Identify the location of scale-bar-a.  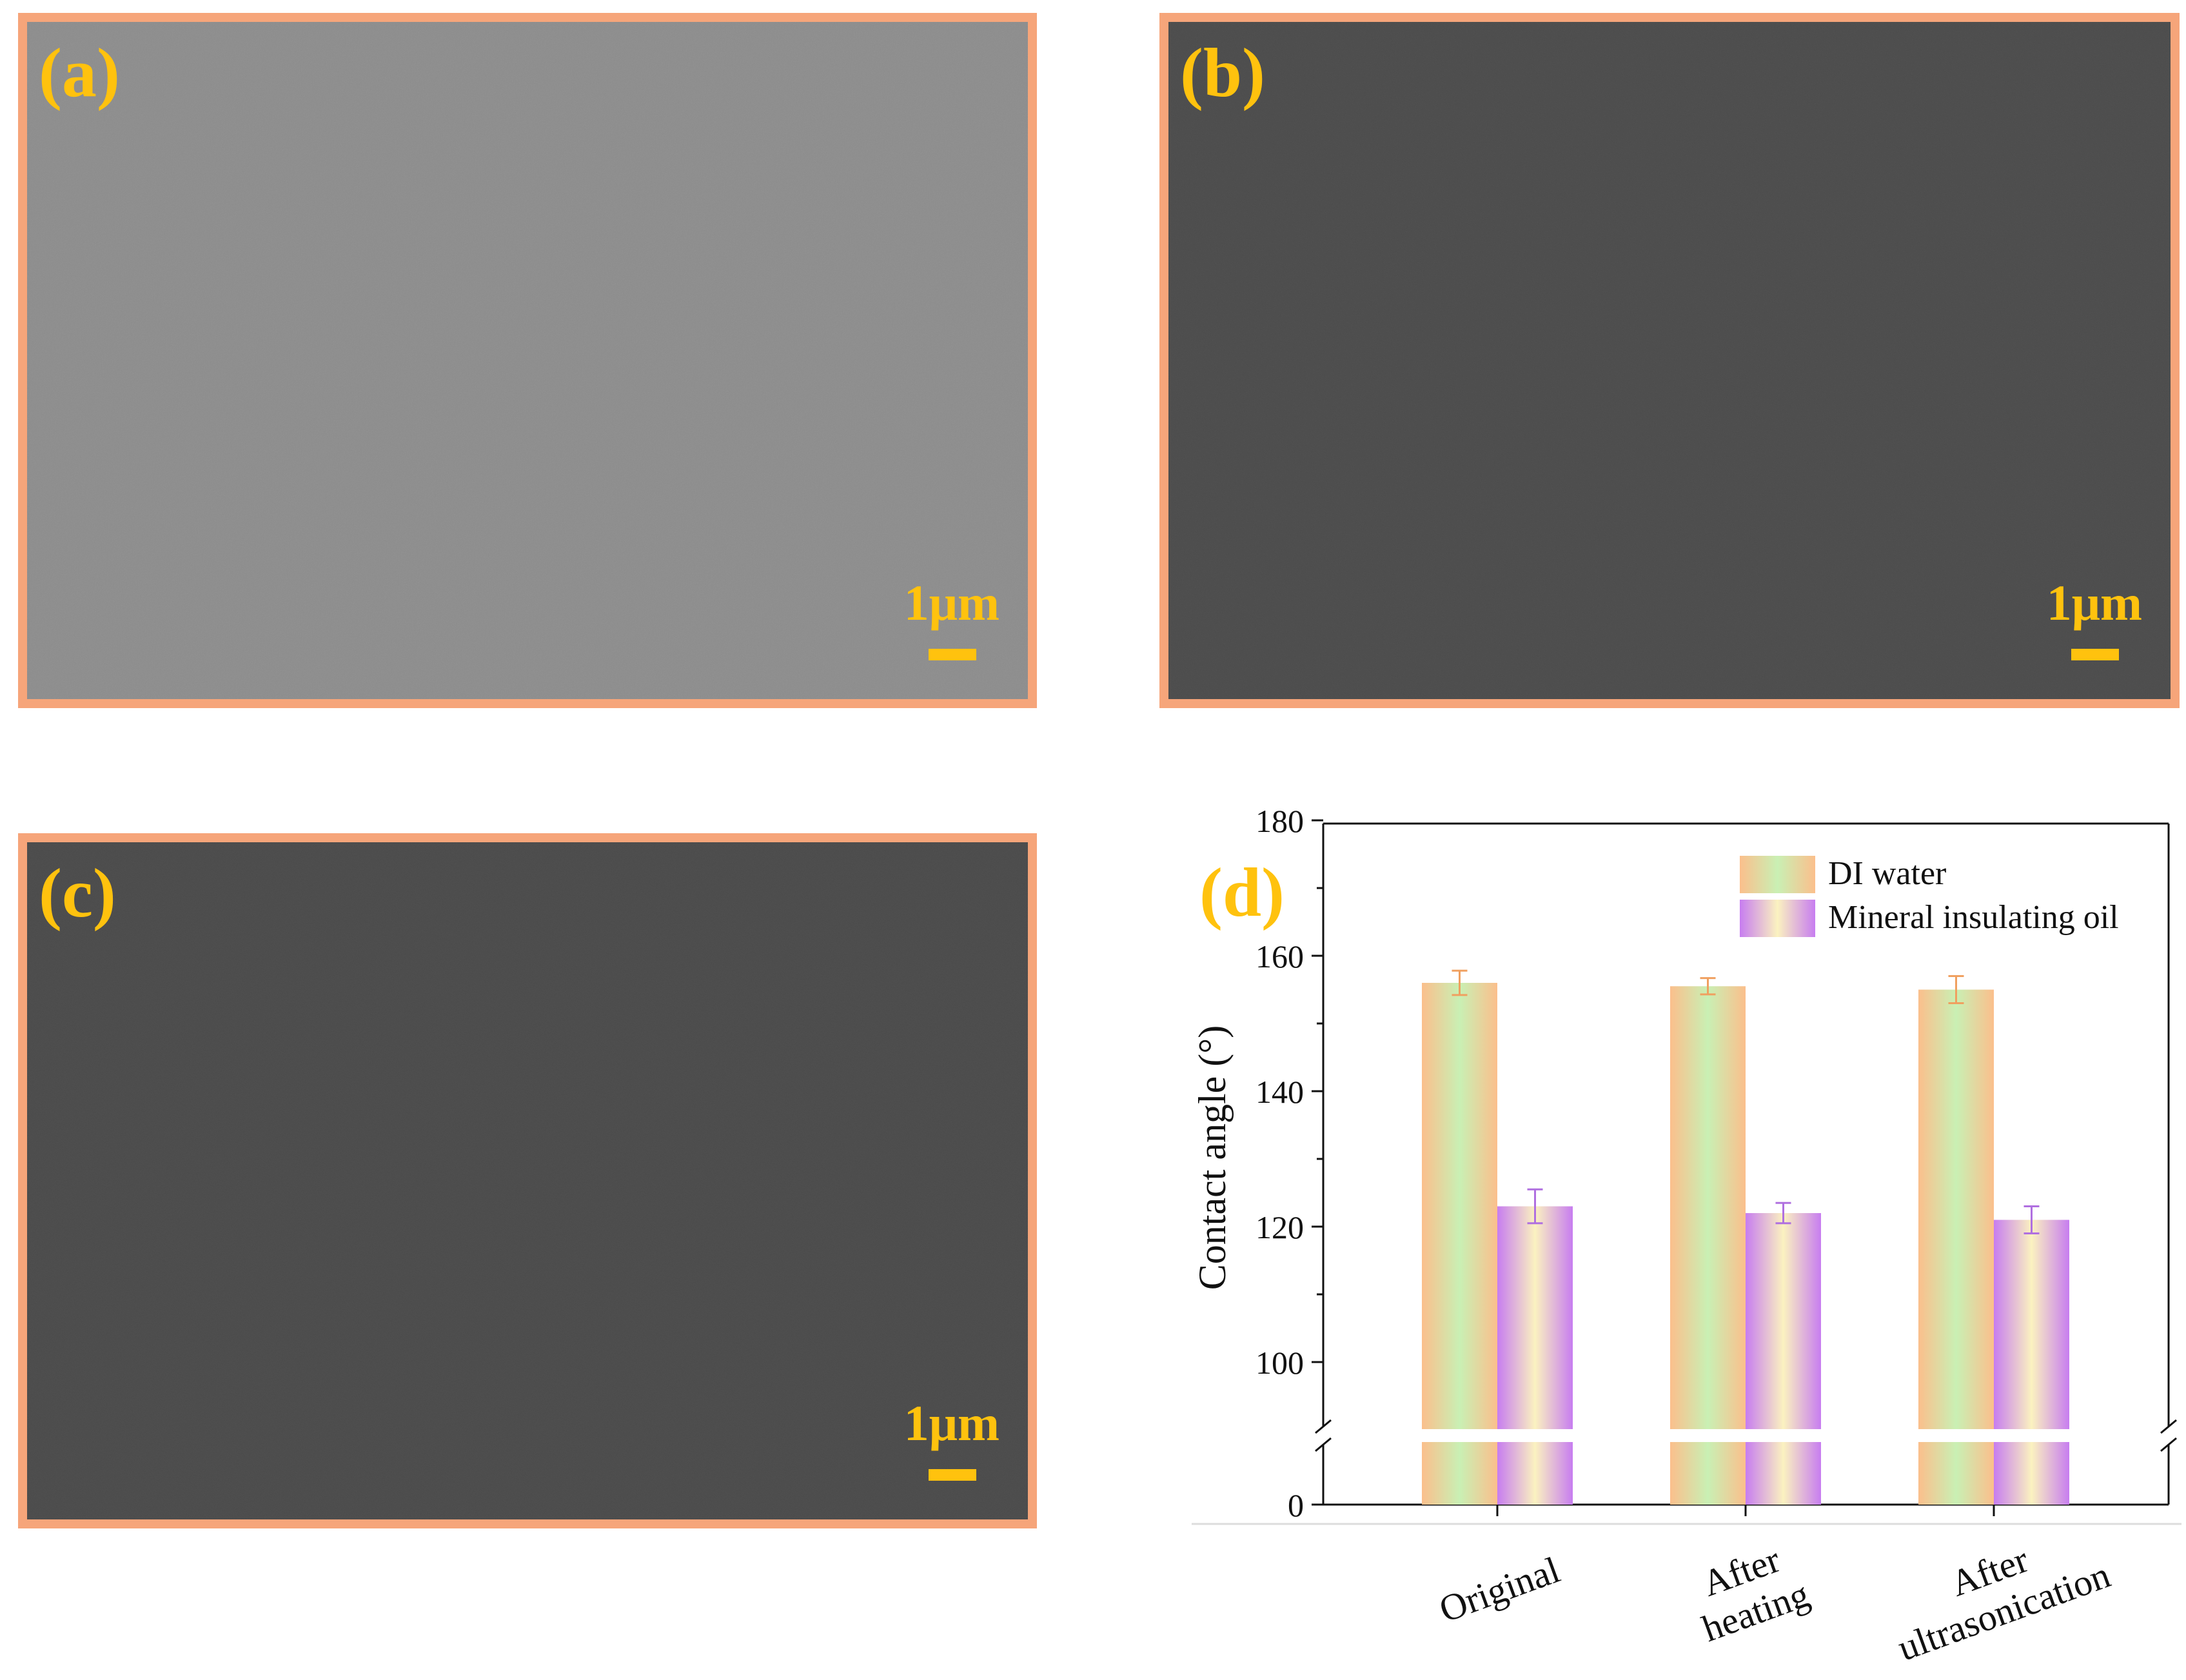
(953, 654).